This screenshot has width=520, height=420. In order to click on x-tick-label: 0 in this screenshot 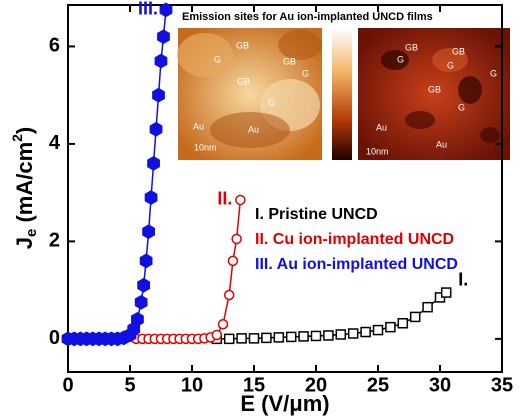, I will do `click(67, 385)`.